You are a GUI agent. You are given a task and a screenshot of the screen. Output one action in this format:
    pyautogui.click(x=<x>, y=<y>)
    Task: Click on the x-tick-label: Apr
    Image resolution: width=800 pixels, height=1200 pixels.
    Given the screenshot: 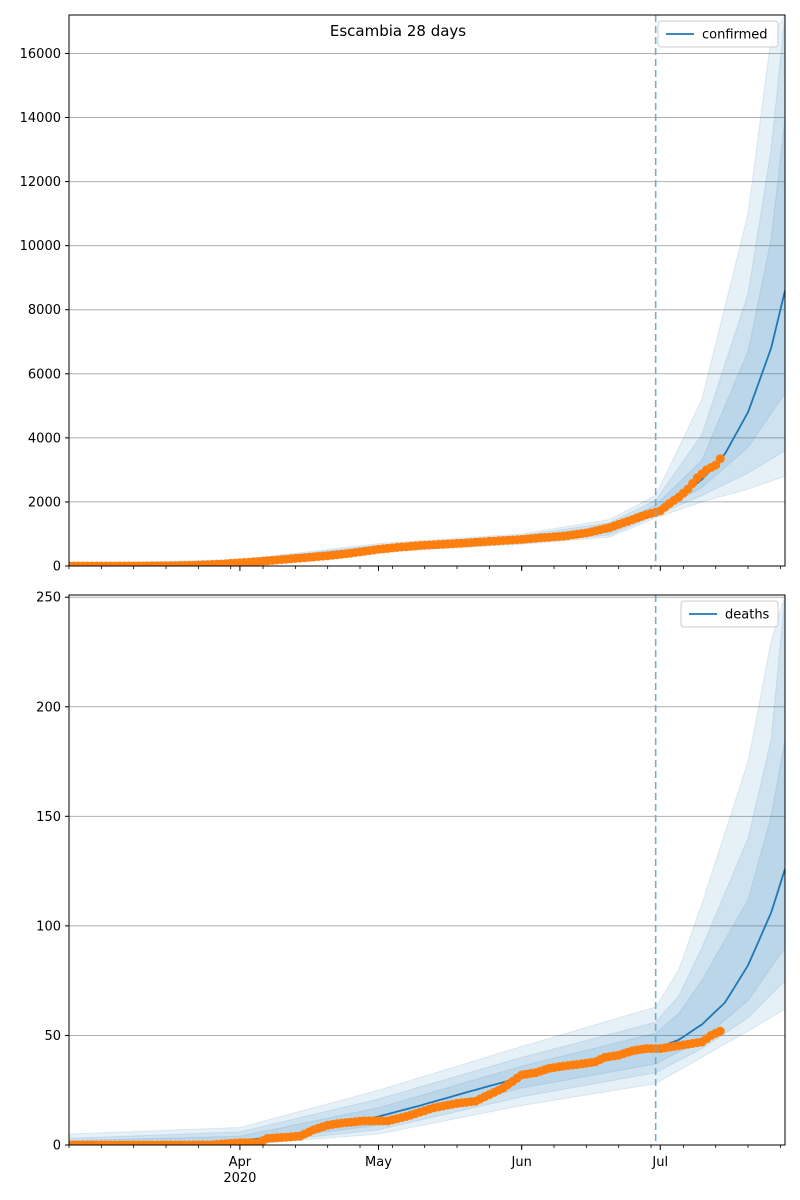 What is the action you would take?
    pyautogui.click(x=240, y=1162)
    